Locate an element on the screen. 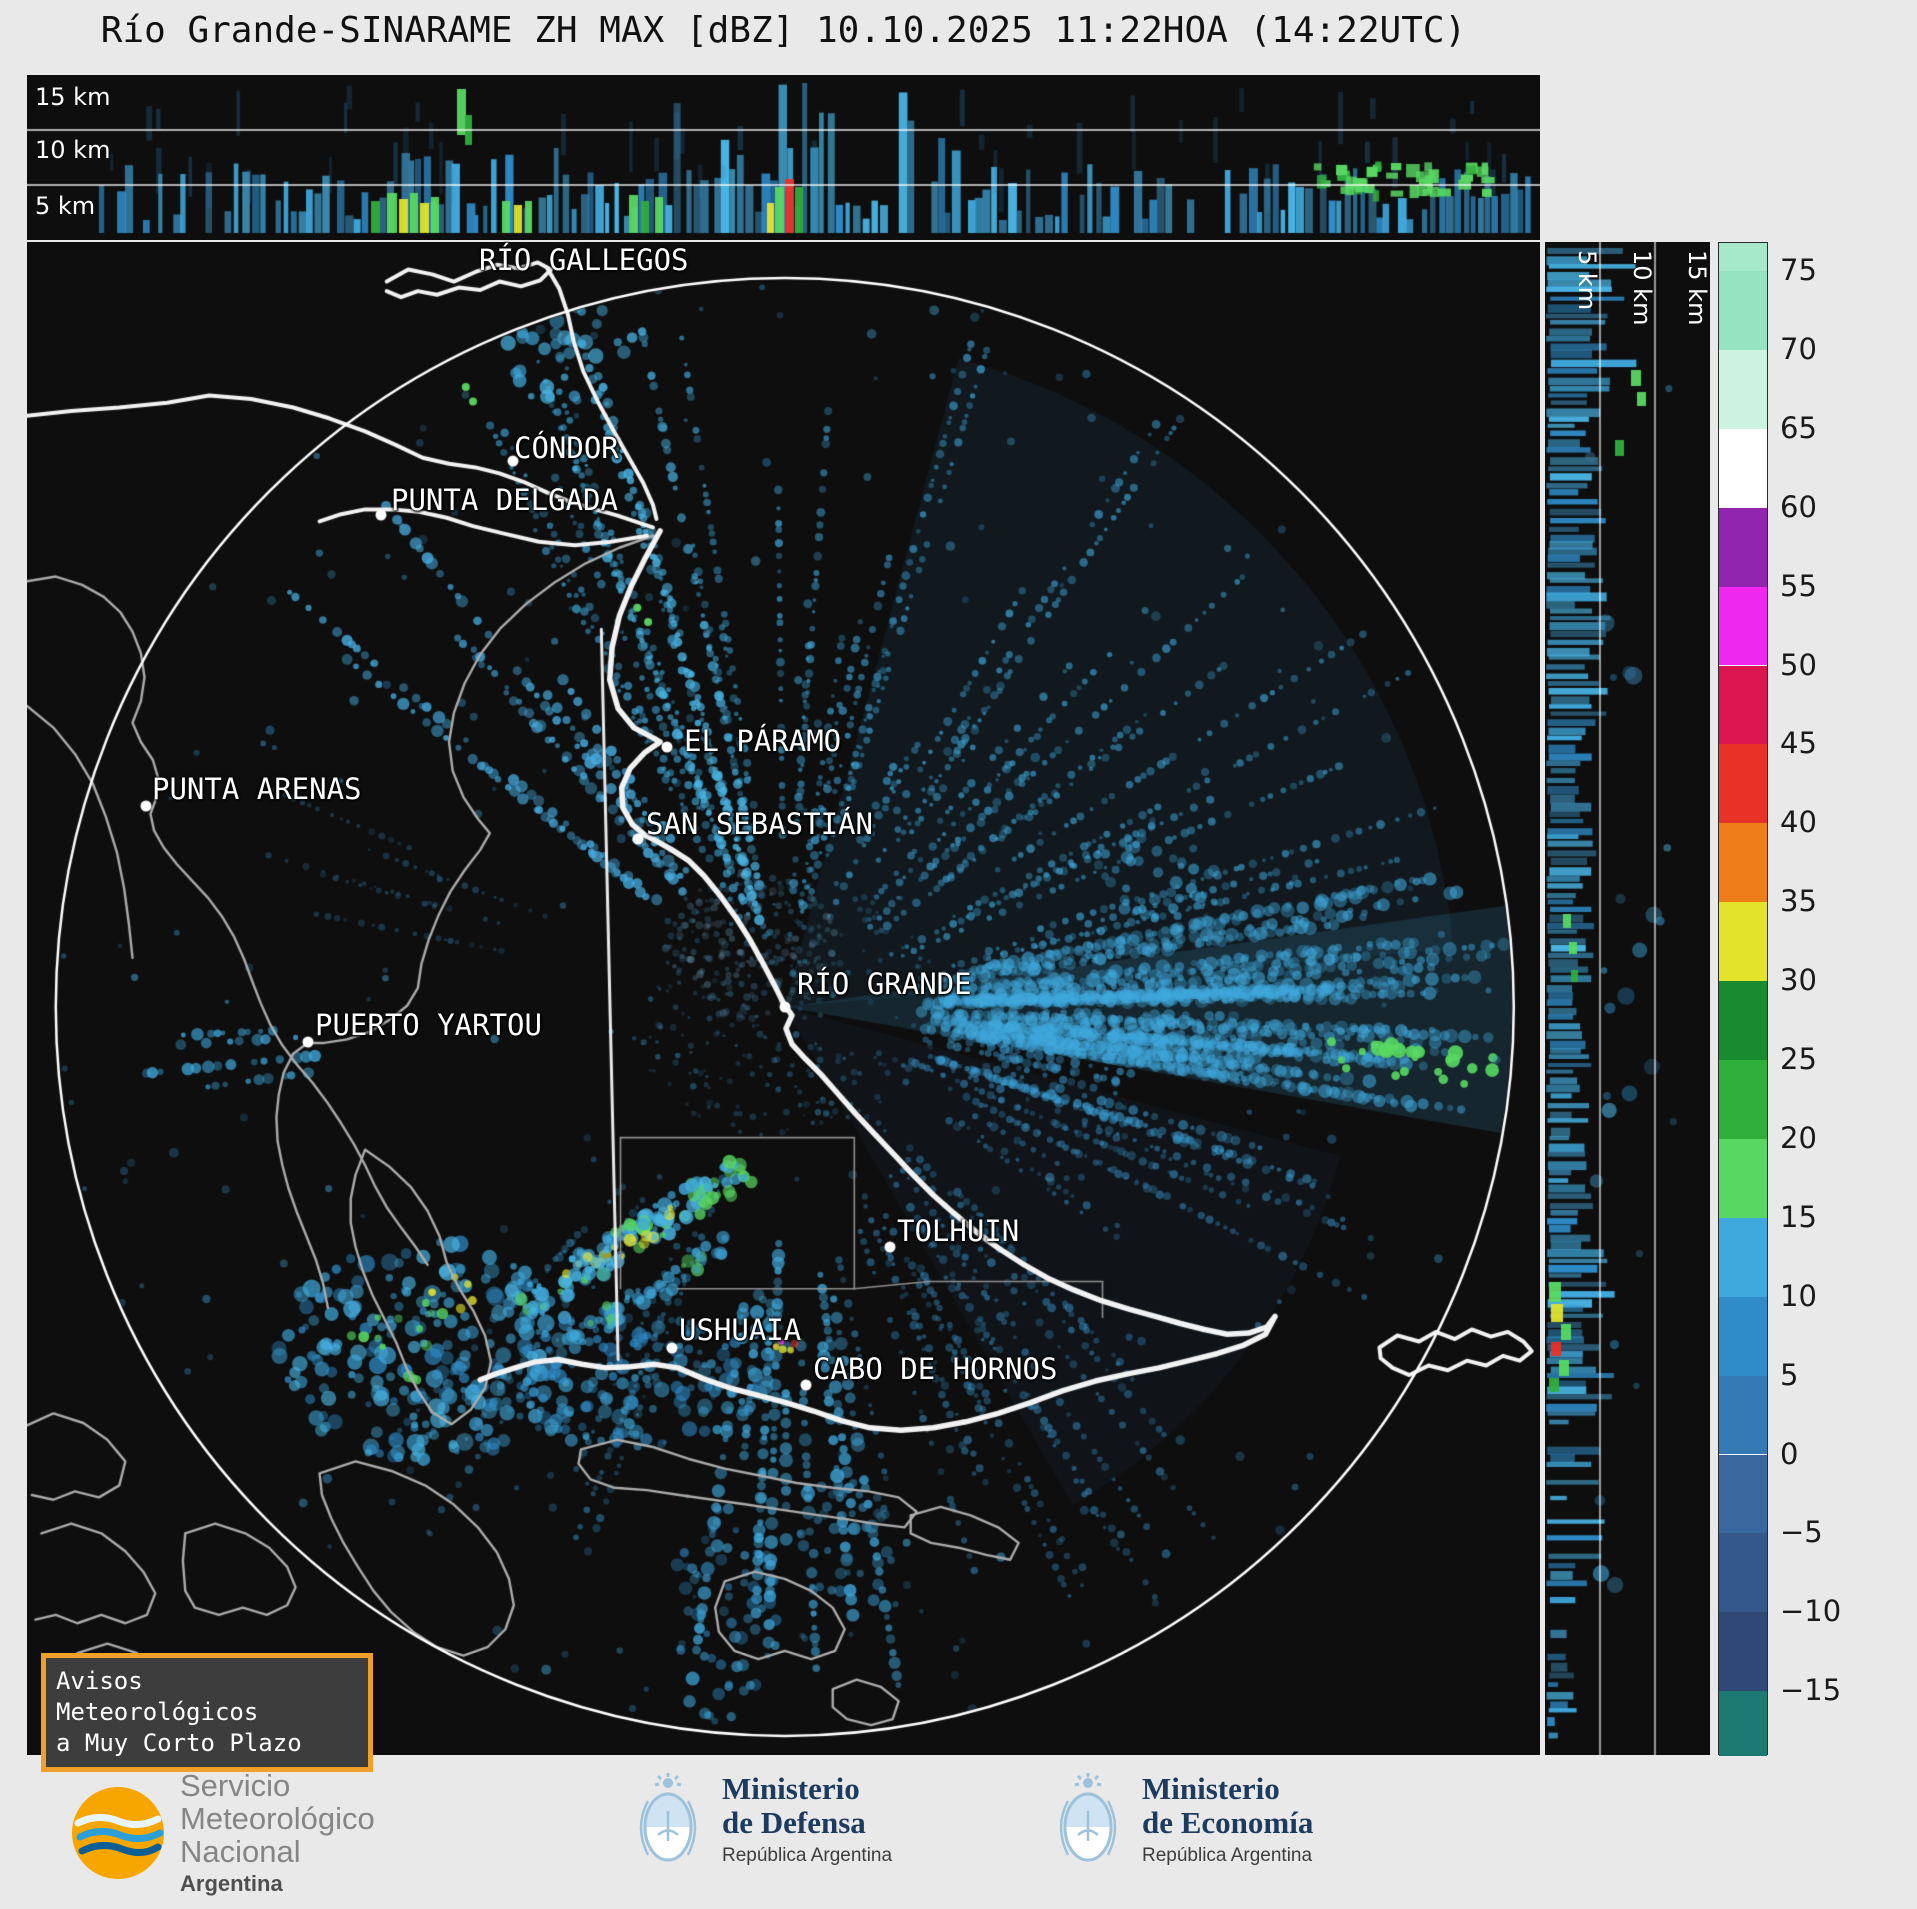 The width and height of the screenshot is (1917, 1909). colorbar-tick-label: 0 is located at coordinates (1789, 1453).